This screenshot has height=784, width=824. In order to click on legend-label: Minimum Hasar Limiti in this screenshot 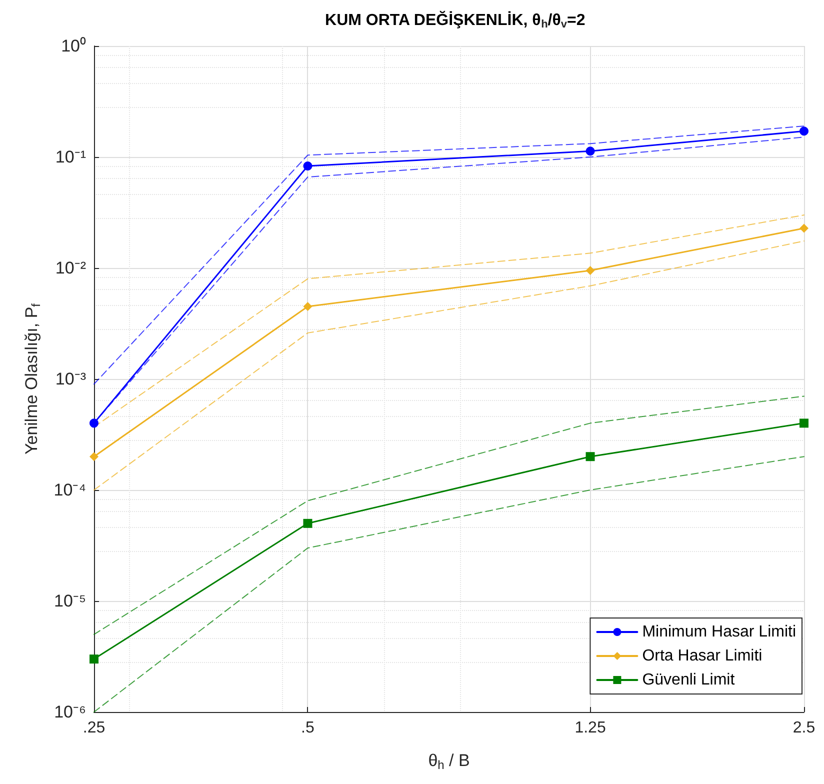, I will do `click(719, 632)`.